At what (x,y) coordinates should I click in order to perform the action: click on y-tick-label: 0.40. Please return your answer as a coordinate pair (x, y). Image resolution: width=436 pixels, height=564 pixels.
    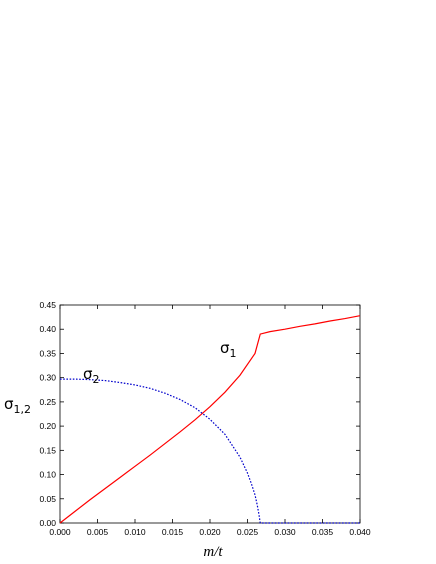
    Looking at the image, I should click on (47, 329).